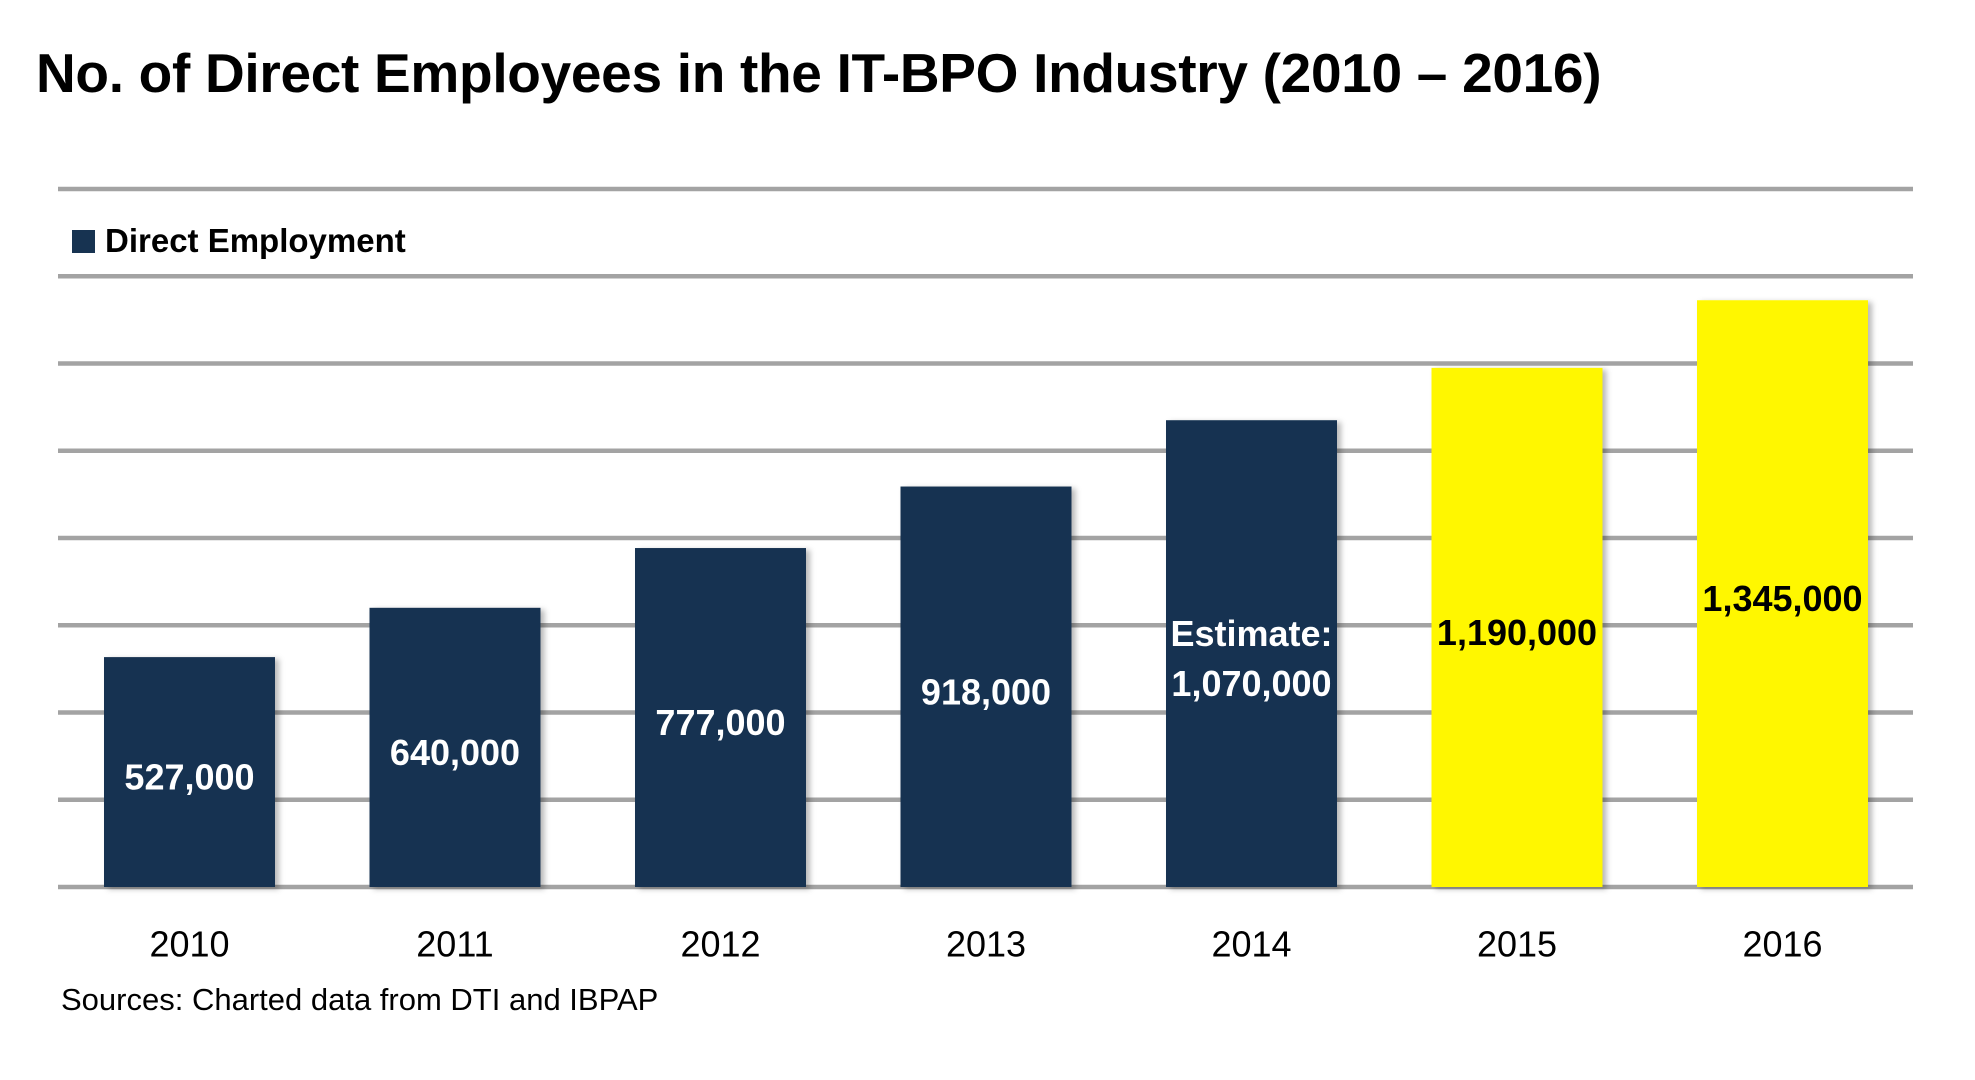  Describe the element at coordinates (1517, 944) in the screenshot. I see `x-tick-label-2015: 2015` at that location.